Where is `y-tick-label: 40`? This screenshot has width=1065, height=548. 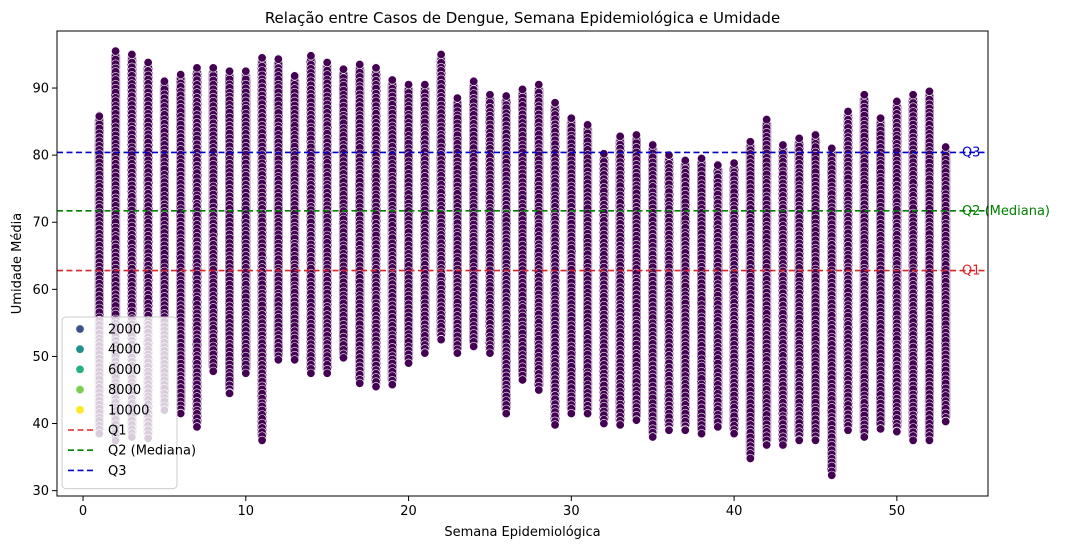 y-tick-label: 40 is located at coordinates (40, 424).